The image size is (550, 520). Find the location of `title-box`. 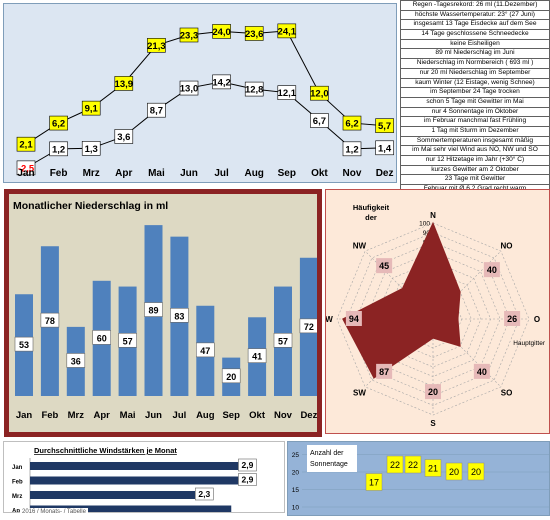

title-box is located at coordinates (332, 458).